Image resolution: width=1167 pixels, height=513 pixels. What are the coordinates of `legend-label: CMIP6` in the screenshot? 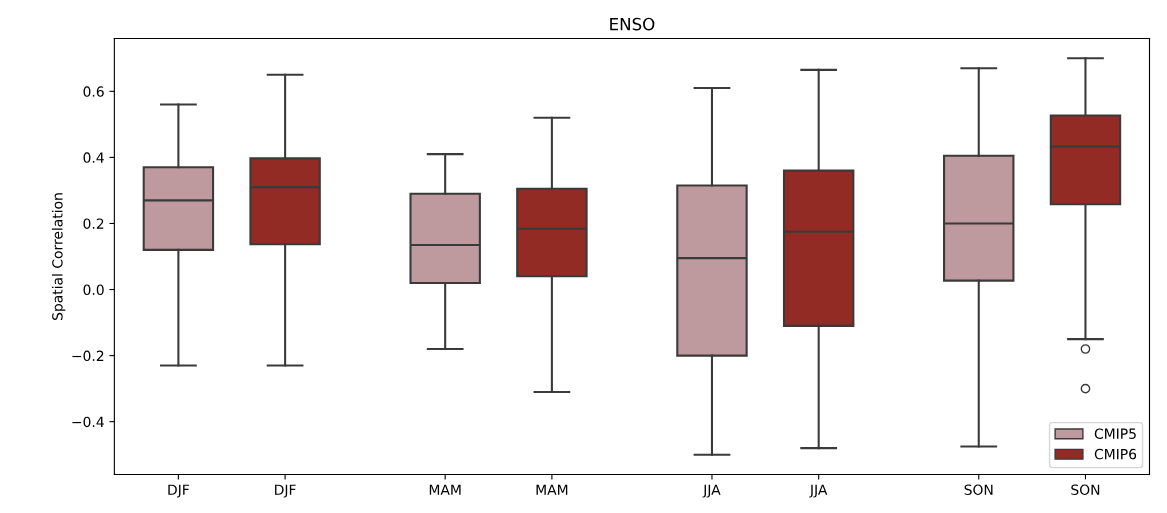 It's located at (1115, 454).